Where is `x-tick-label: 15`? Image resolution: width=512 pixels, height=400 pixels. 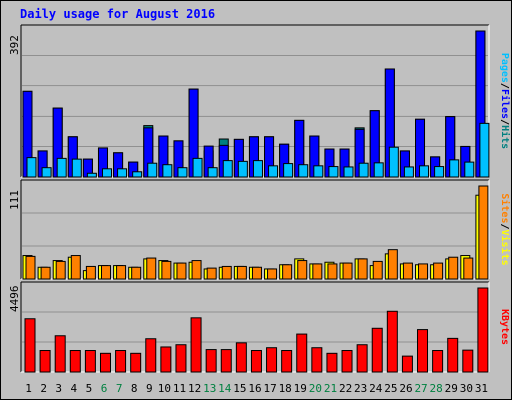
x-tick-label: 15 is located at coordinates (239, 388).